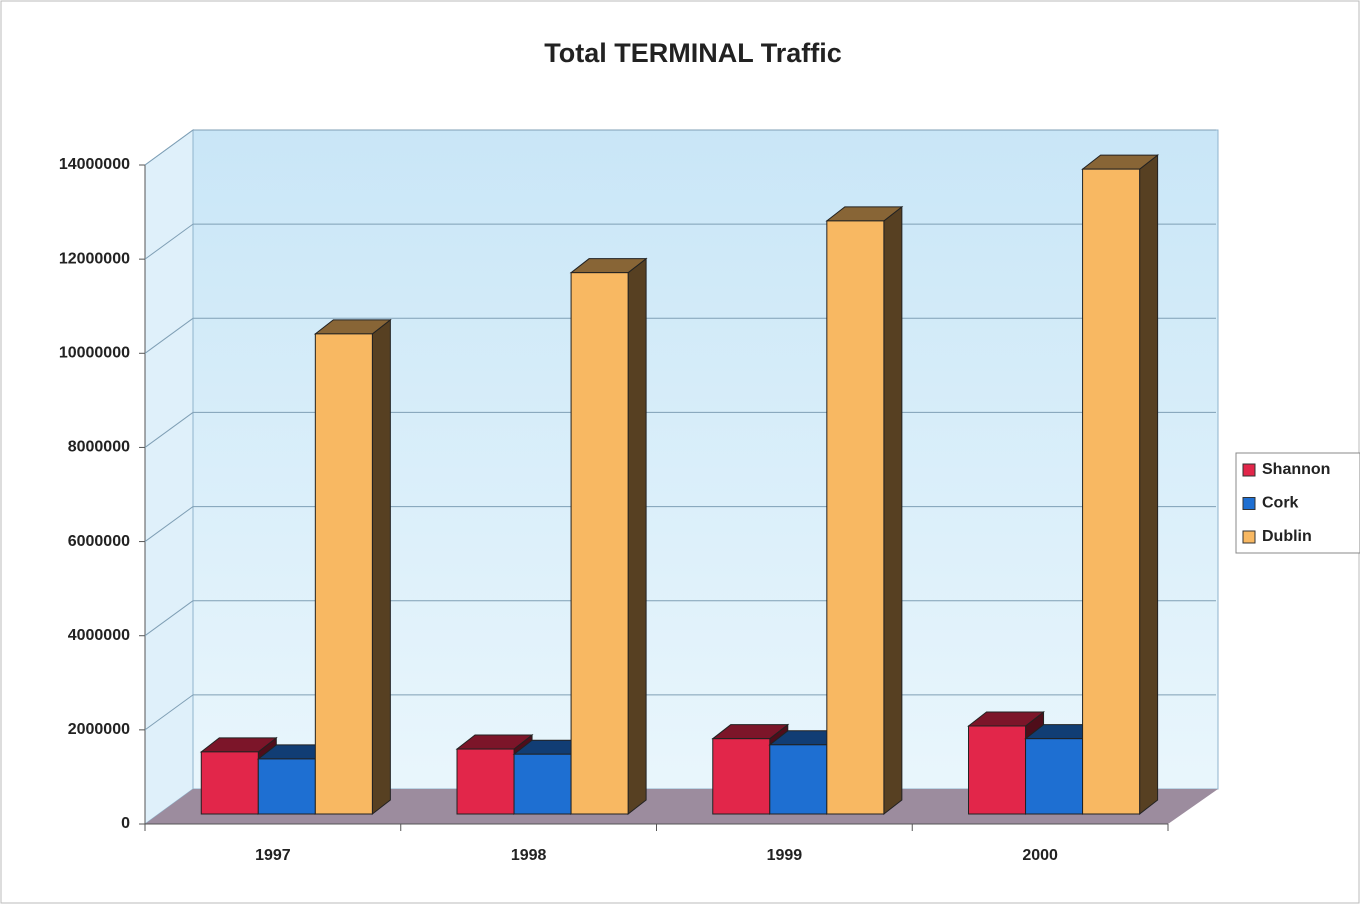 This screenshot has width=1360, height=904. I want to click on y-tick-label: 8000000, so click(99, 447).